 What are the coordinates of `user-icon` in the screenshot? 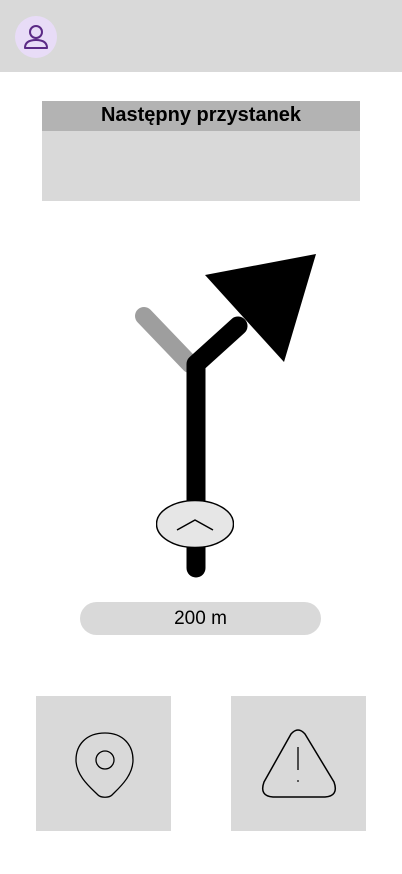 It's located at (36, 37).